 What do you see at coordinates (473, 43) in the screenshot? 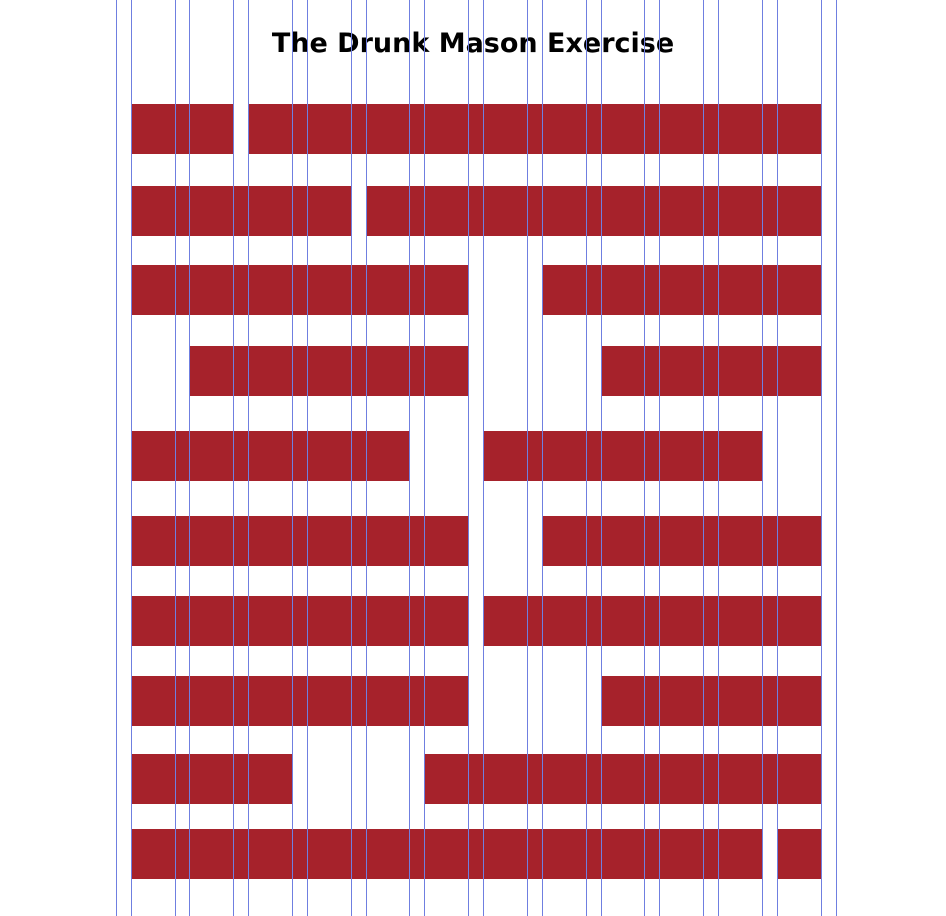
I see `page-title: The Drunk Mason Exercise` at bounding box center [473, 43].